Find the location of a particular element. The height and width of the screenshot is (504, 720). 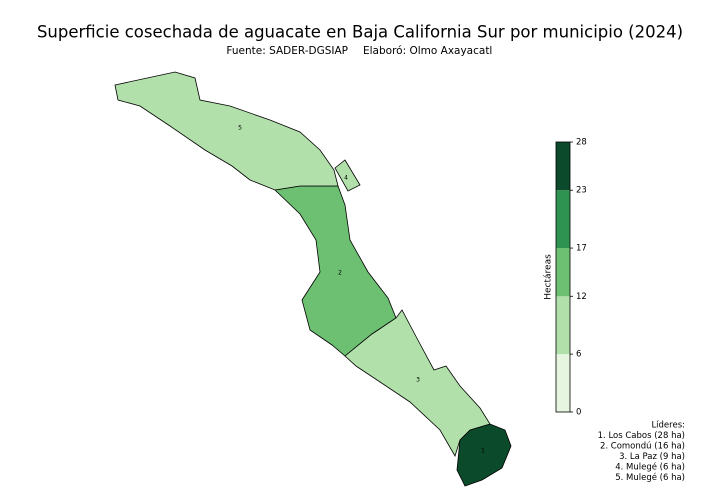

municipality-label: 4 is located at coordinates (346, 178).